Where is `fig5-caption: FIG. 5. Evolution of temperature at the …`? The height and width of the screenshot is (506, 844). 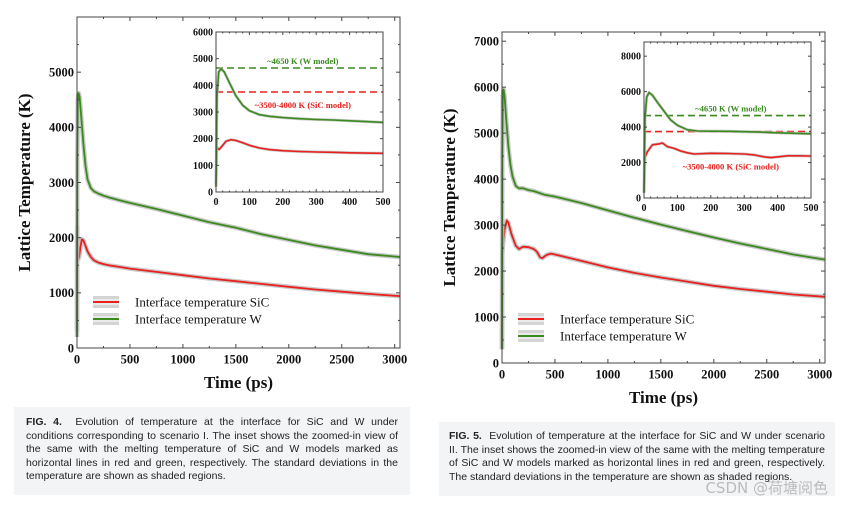
fig5-caption: FIG. 5. Evolution of temperature at the … is located at coordinates (637, 459).